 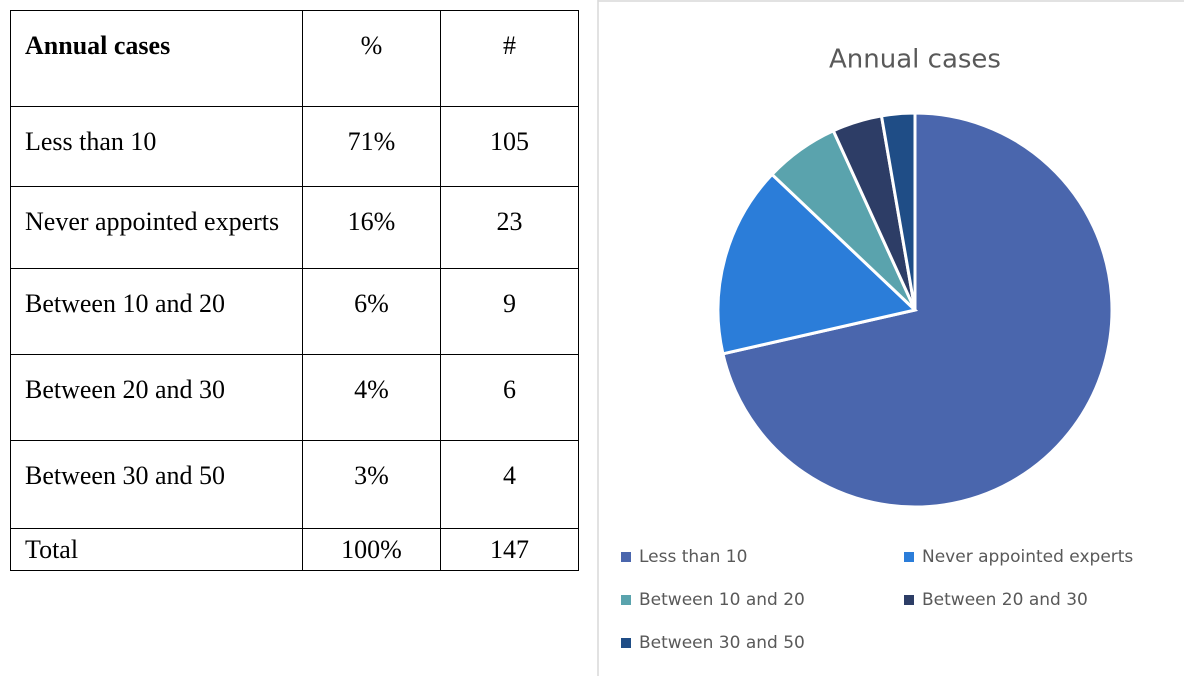 I want to click on table-row: Never appointed experts 16% 23, so click(x=294, y=227).